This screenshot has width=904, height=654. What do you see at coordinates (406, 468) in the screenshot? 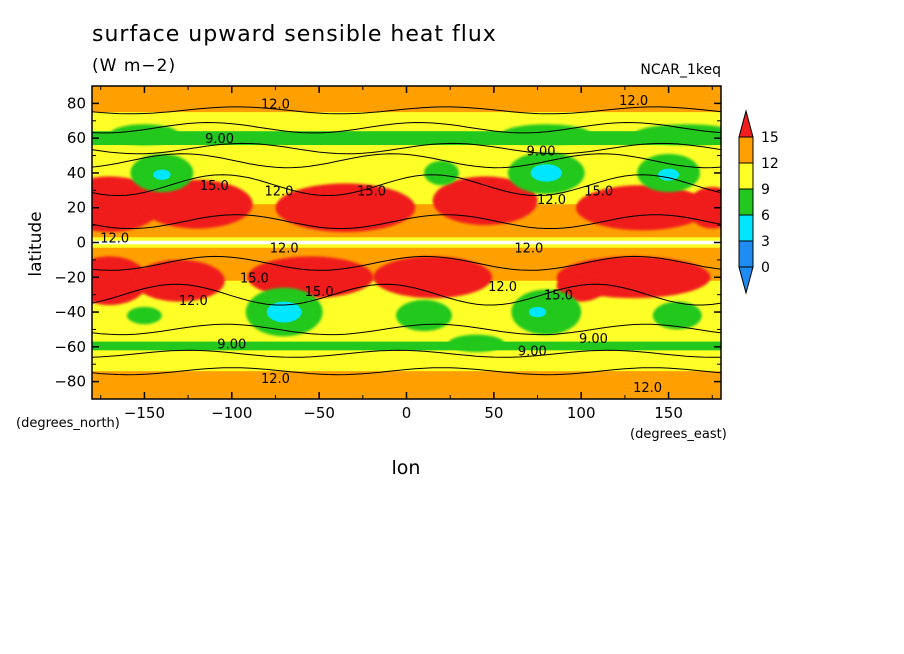
I see `x-axis-label: lon` at bounding box center [406, 468].